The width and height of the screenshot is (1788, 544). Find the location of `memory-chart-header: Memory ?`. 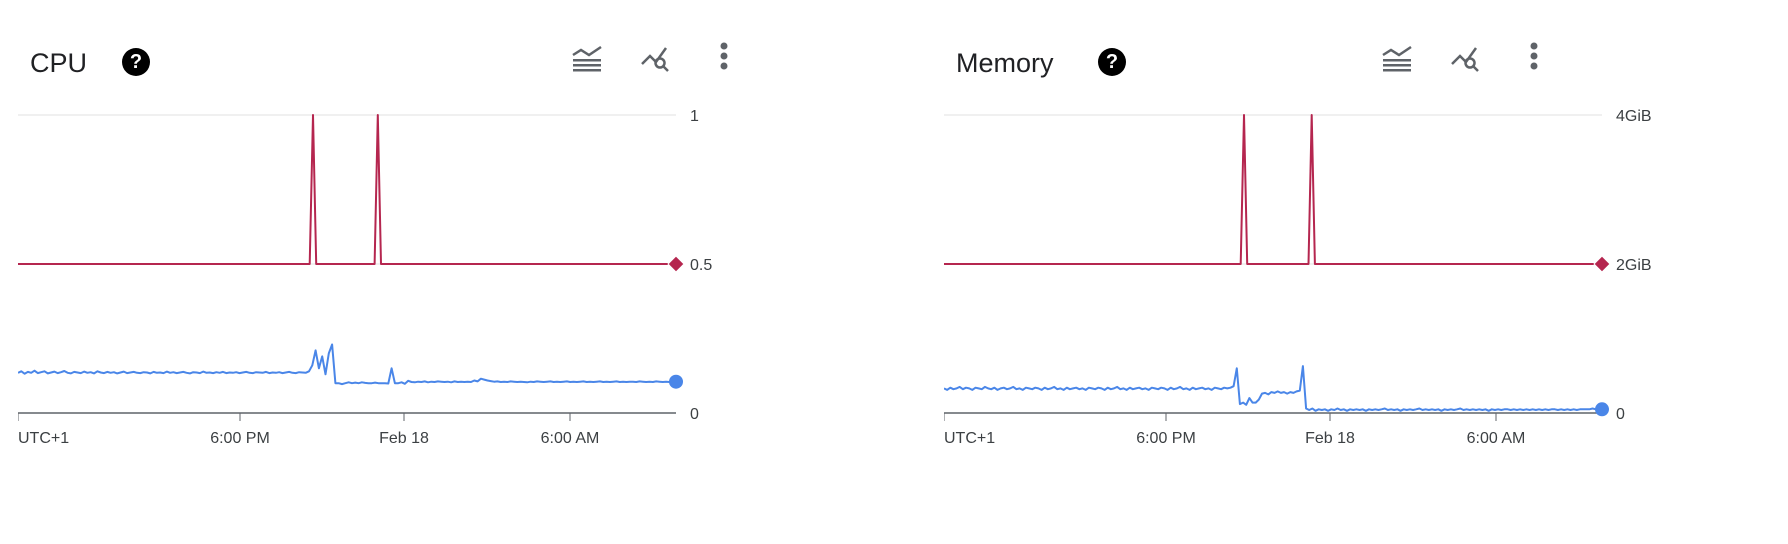

memory-chart-header: Memory ? is located at coordinates (1324, 65).